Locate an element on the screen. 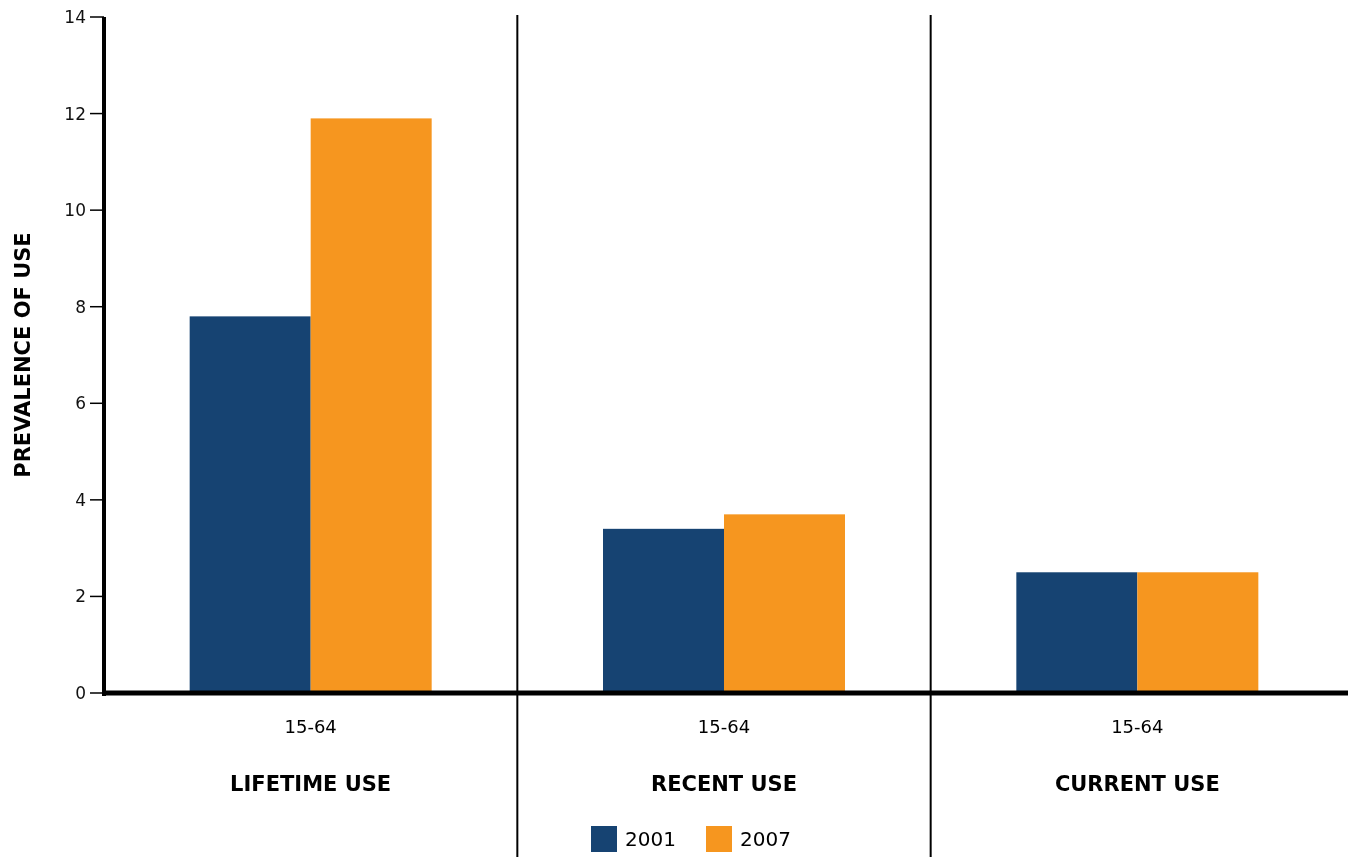 This screenshot has width=1362, height=865. legend-label: 2001 is located at coordinates (650, 839).